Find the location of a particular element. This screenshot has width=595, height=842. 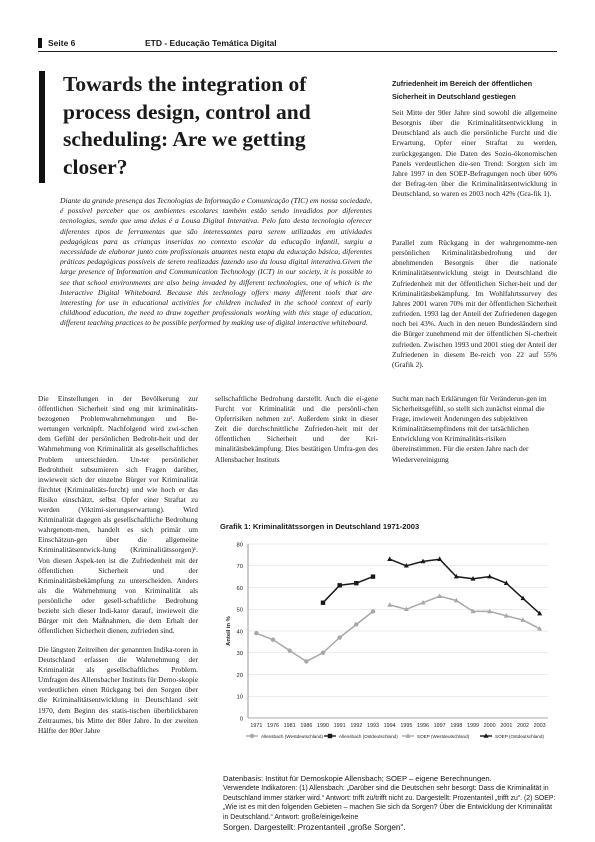

x-tick-label: 1976 is located at coordinates (273, 726).